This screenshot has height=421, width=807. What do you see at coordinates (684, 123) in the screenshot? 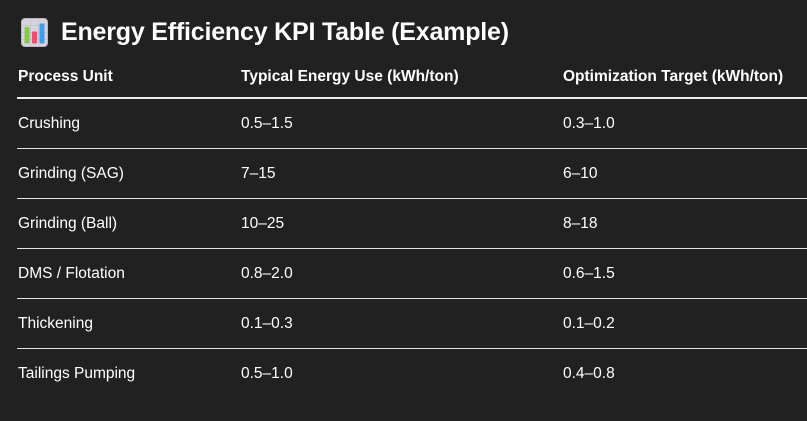
I see `table-cell: 0.3–1.0` at bounding box center [684, 123].